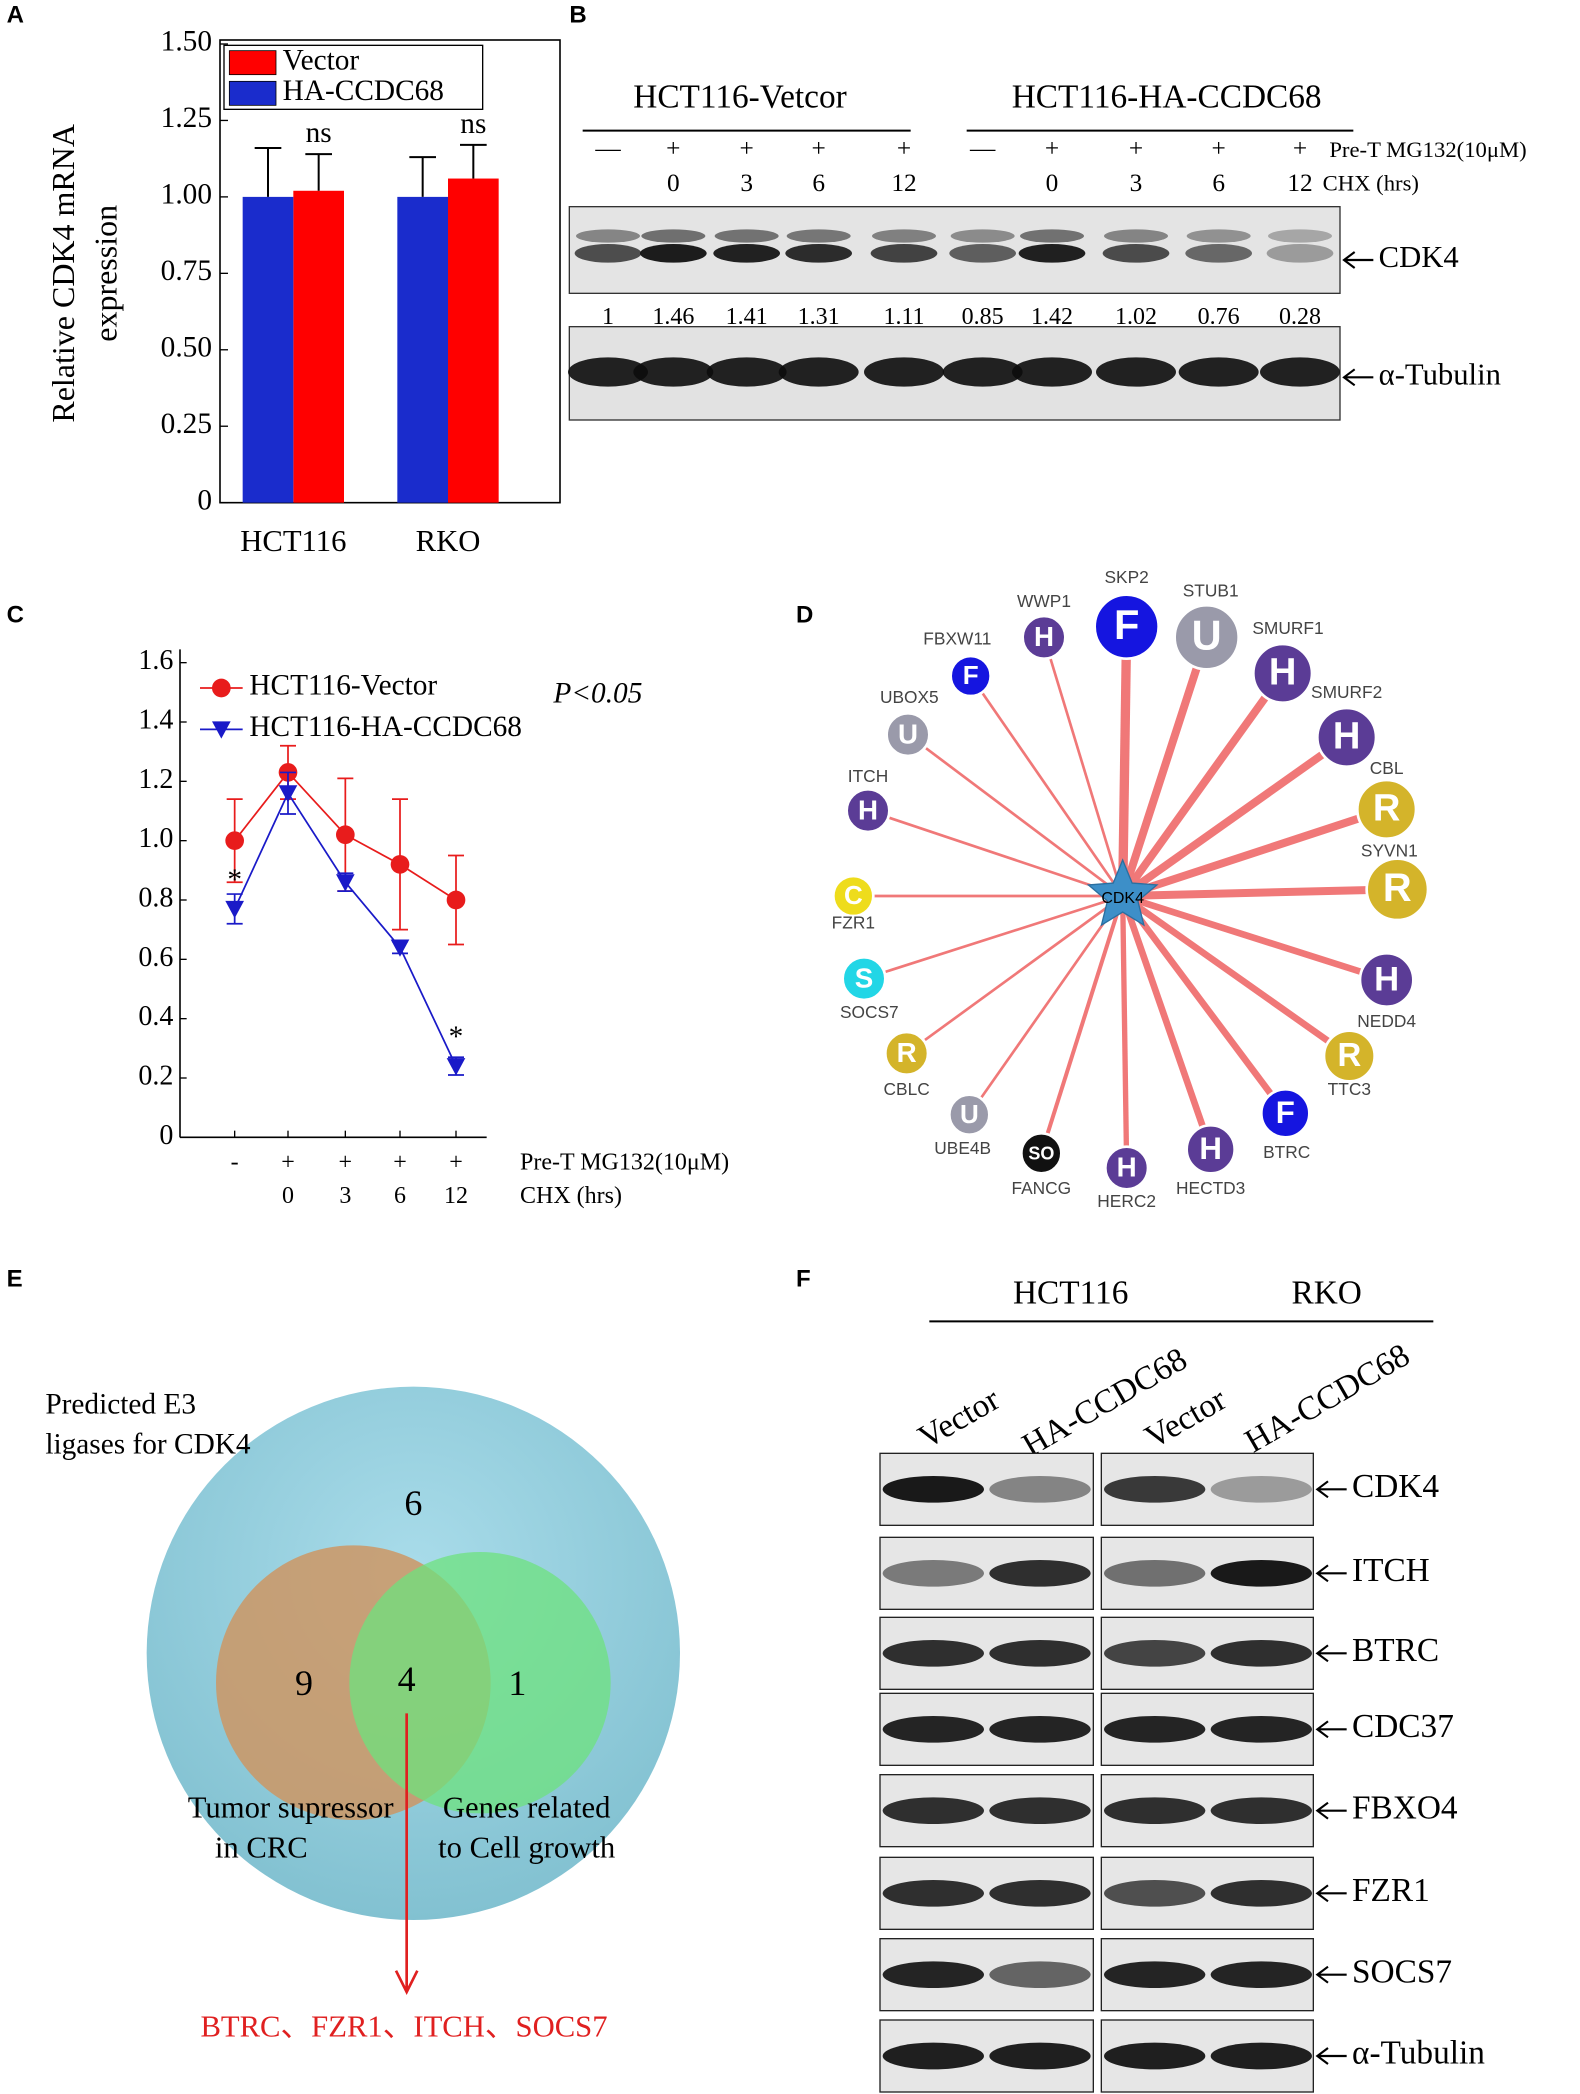 The height and width of the screenshot is (2094, 1580). Describe the element at coordinates (63, 273) in the screenshot. I see `y-axis-label: Relative CDK4 mRNA` at that location.